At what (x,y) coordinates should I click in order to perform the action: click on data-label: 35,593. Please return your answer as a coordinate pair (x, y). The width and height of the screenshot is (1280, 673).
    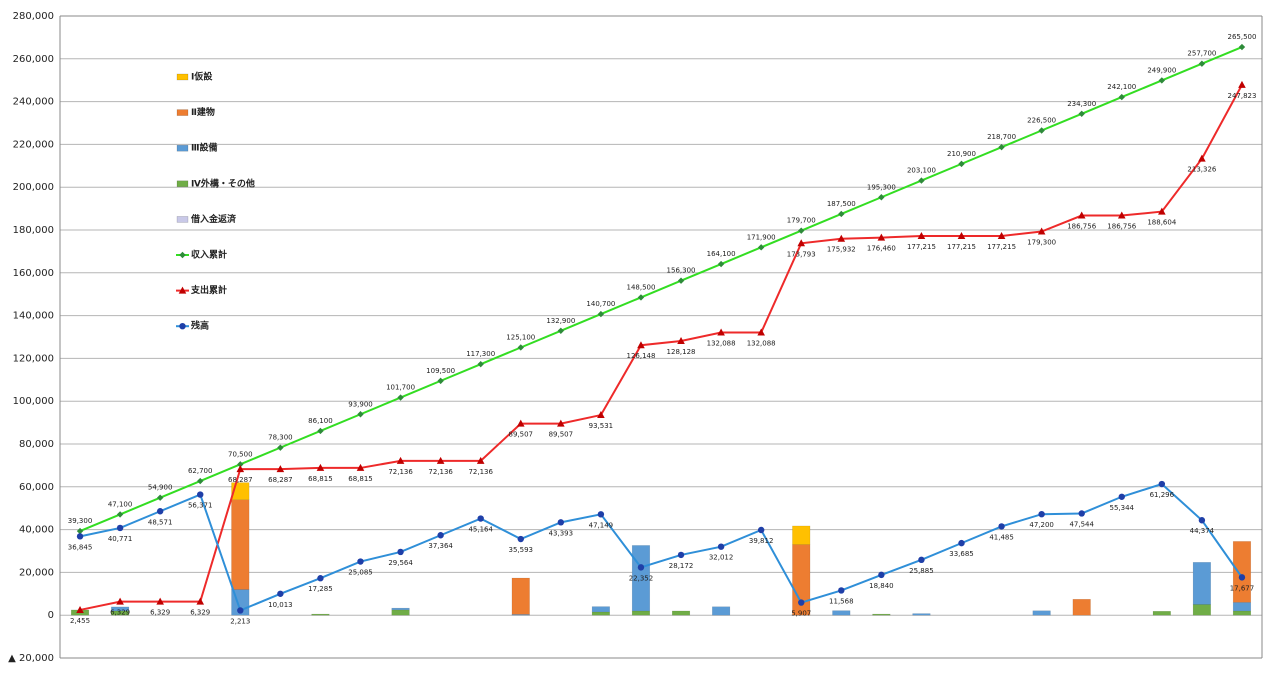
    Looking at the image, I should click on (521, 550).